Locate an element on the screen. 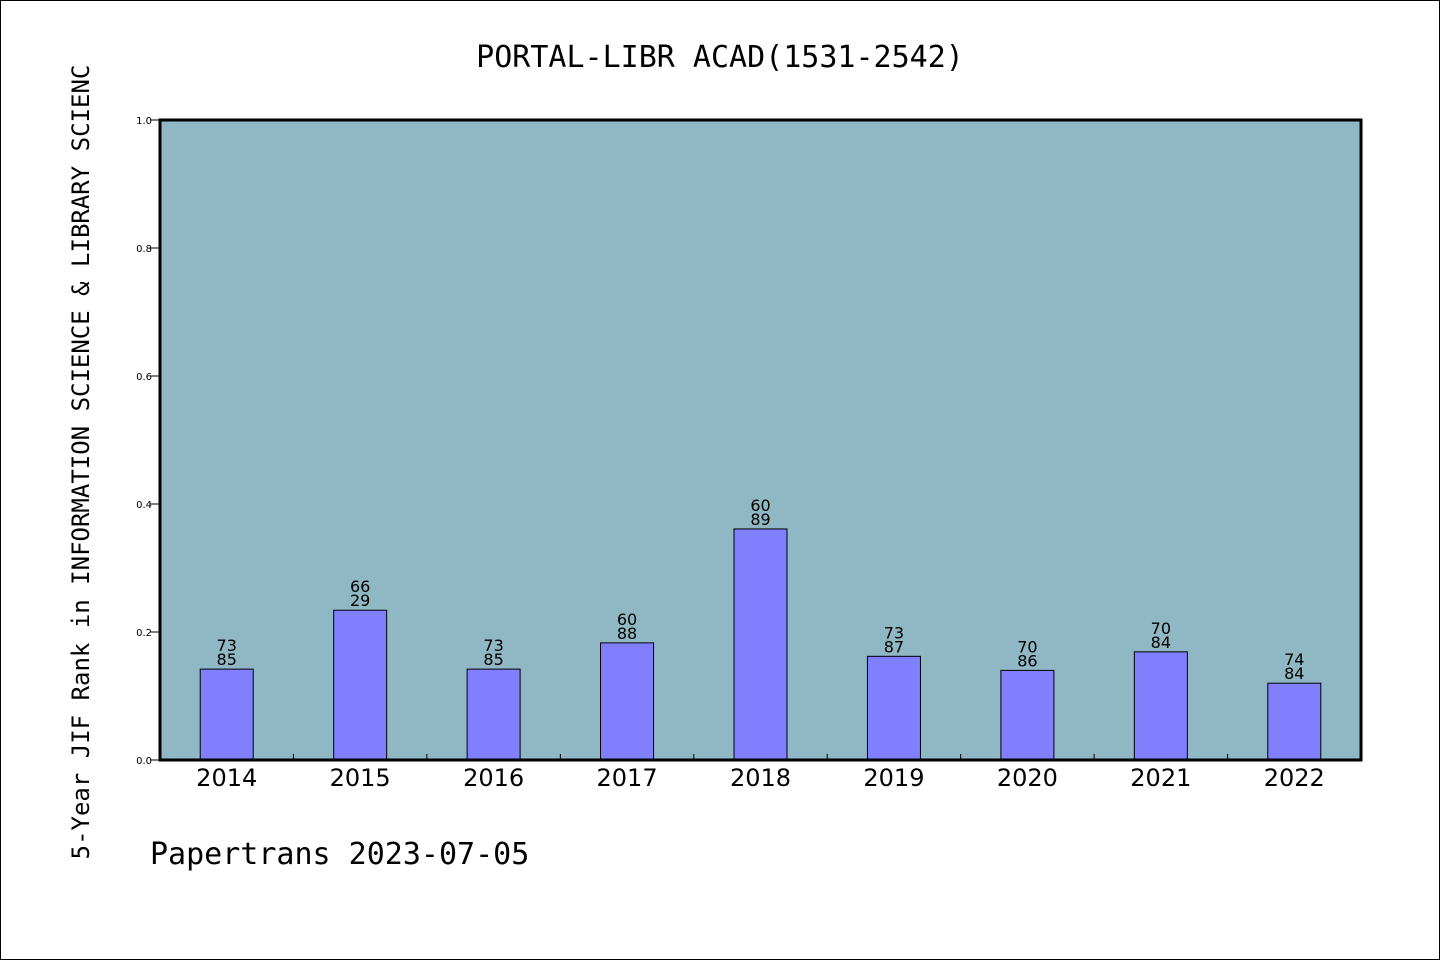 This screenshot has width=1440, height=960. bar-2014 is located at coordinates (226, 714).